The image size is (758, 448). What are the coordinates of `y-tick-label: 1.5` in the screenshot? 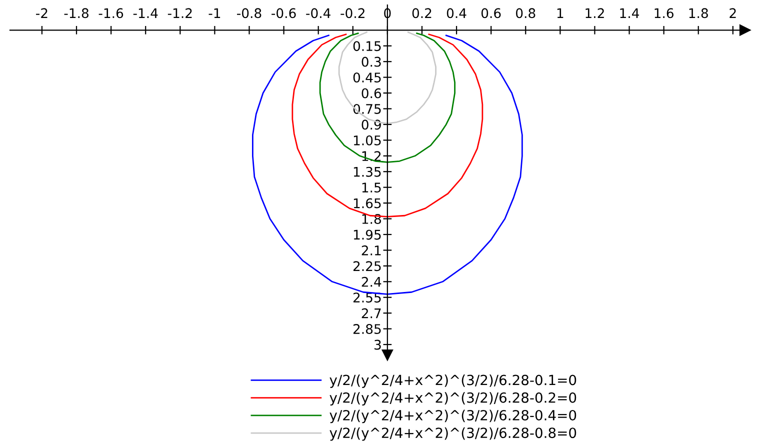 It's located at (371, 187).